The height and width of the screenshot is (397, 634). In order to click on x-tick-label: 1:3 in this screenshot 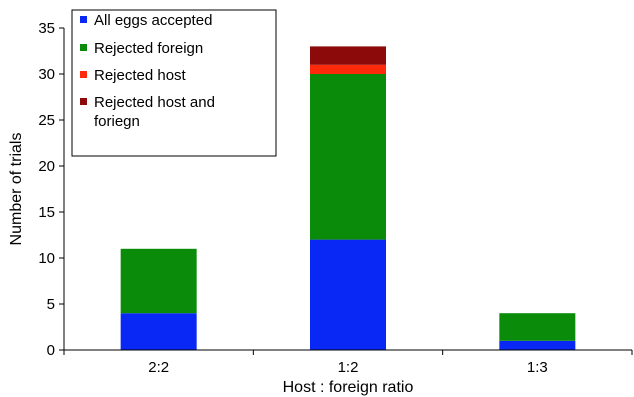, I will do `click(537, 367)`.